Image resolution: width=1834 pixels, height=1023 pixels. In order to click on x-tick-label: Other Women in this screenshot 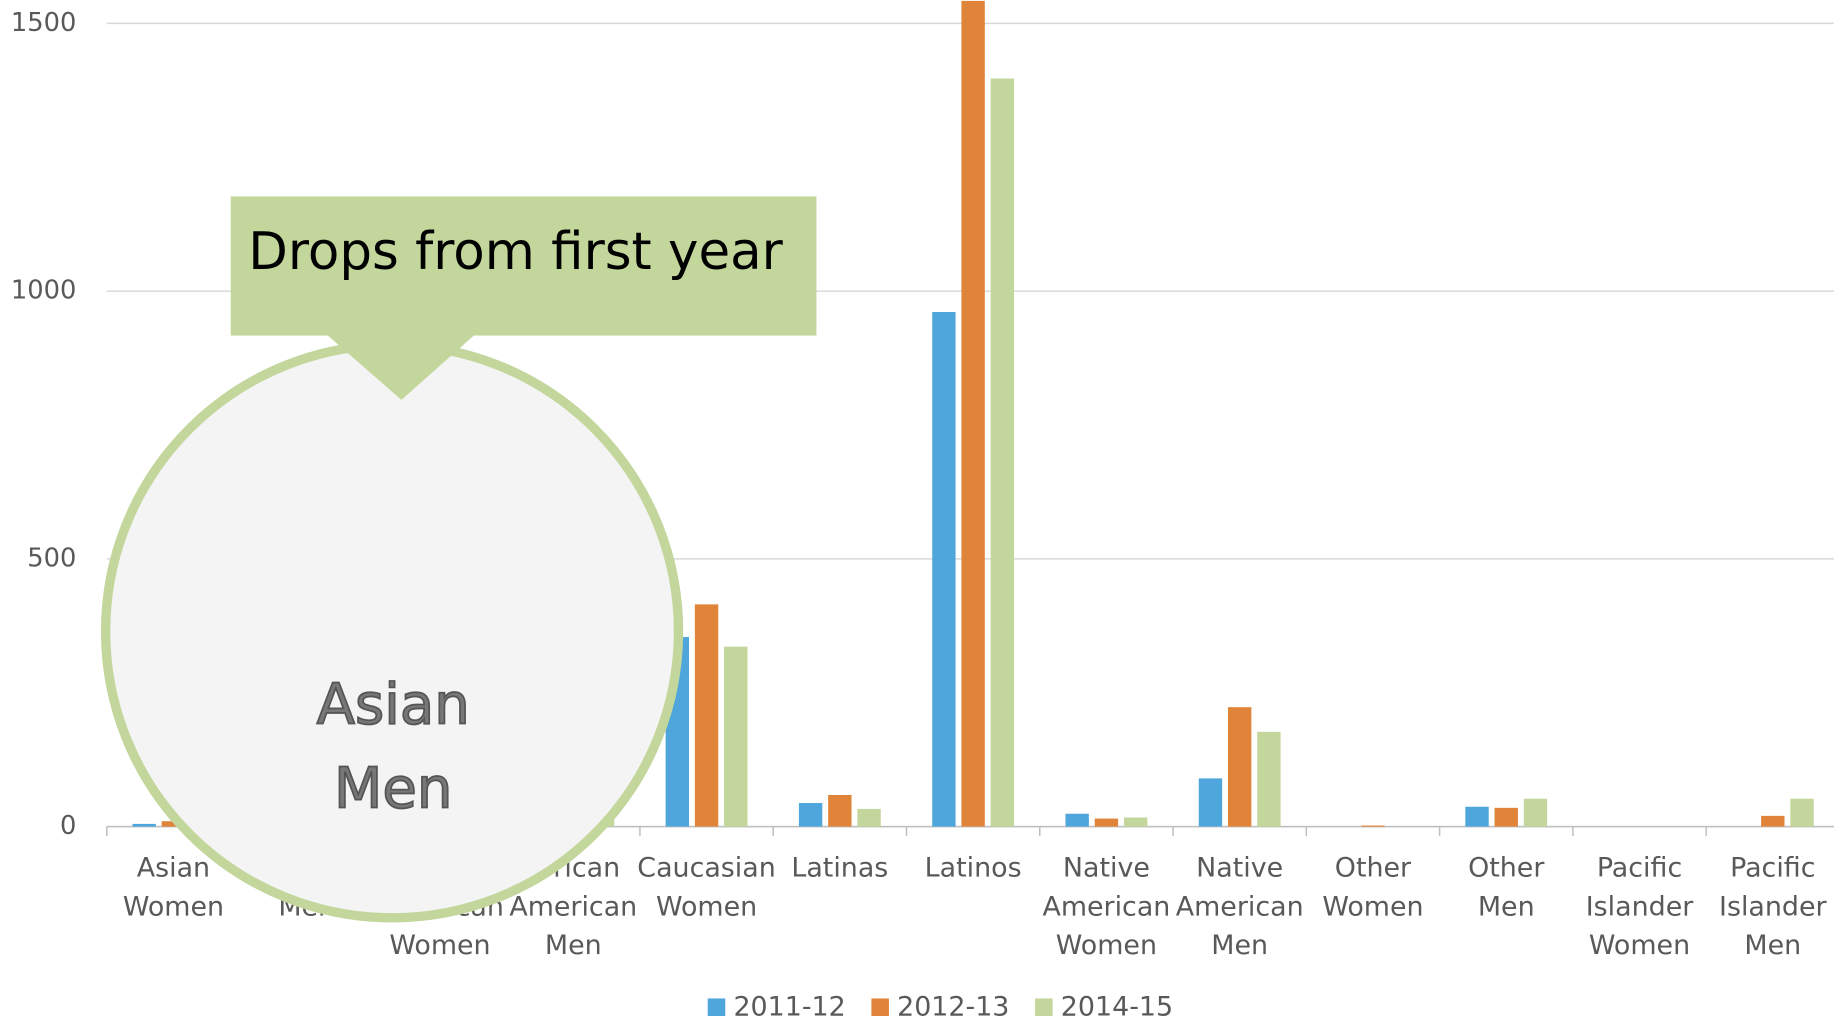, I will do `click(1372, 887)`.